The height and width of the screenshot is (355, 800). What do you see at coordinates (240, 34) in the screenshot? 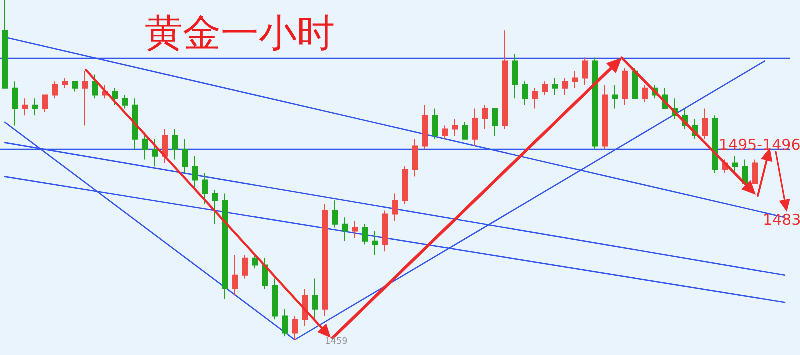
I see `chart-title: 黄金一小时` at bounding box center [240, 34].